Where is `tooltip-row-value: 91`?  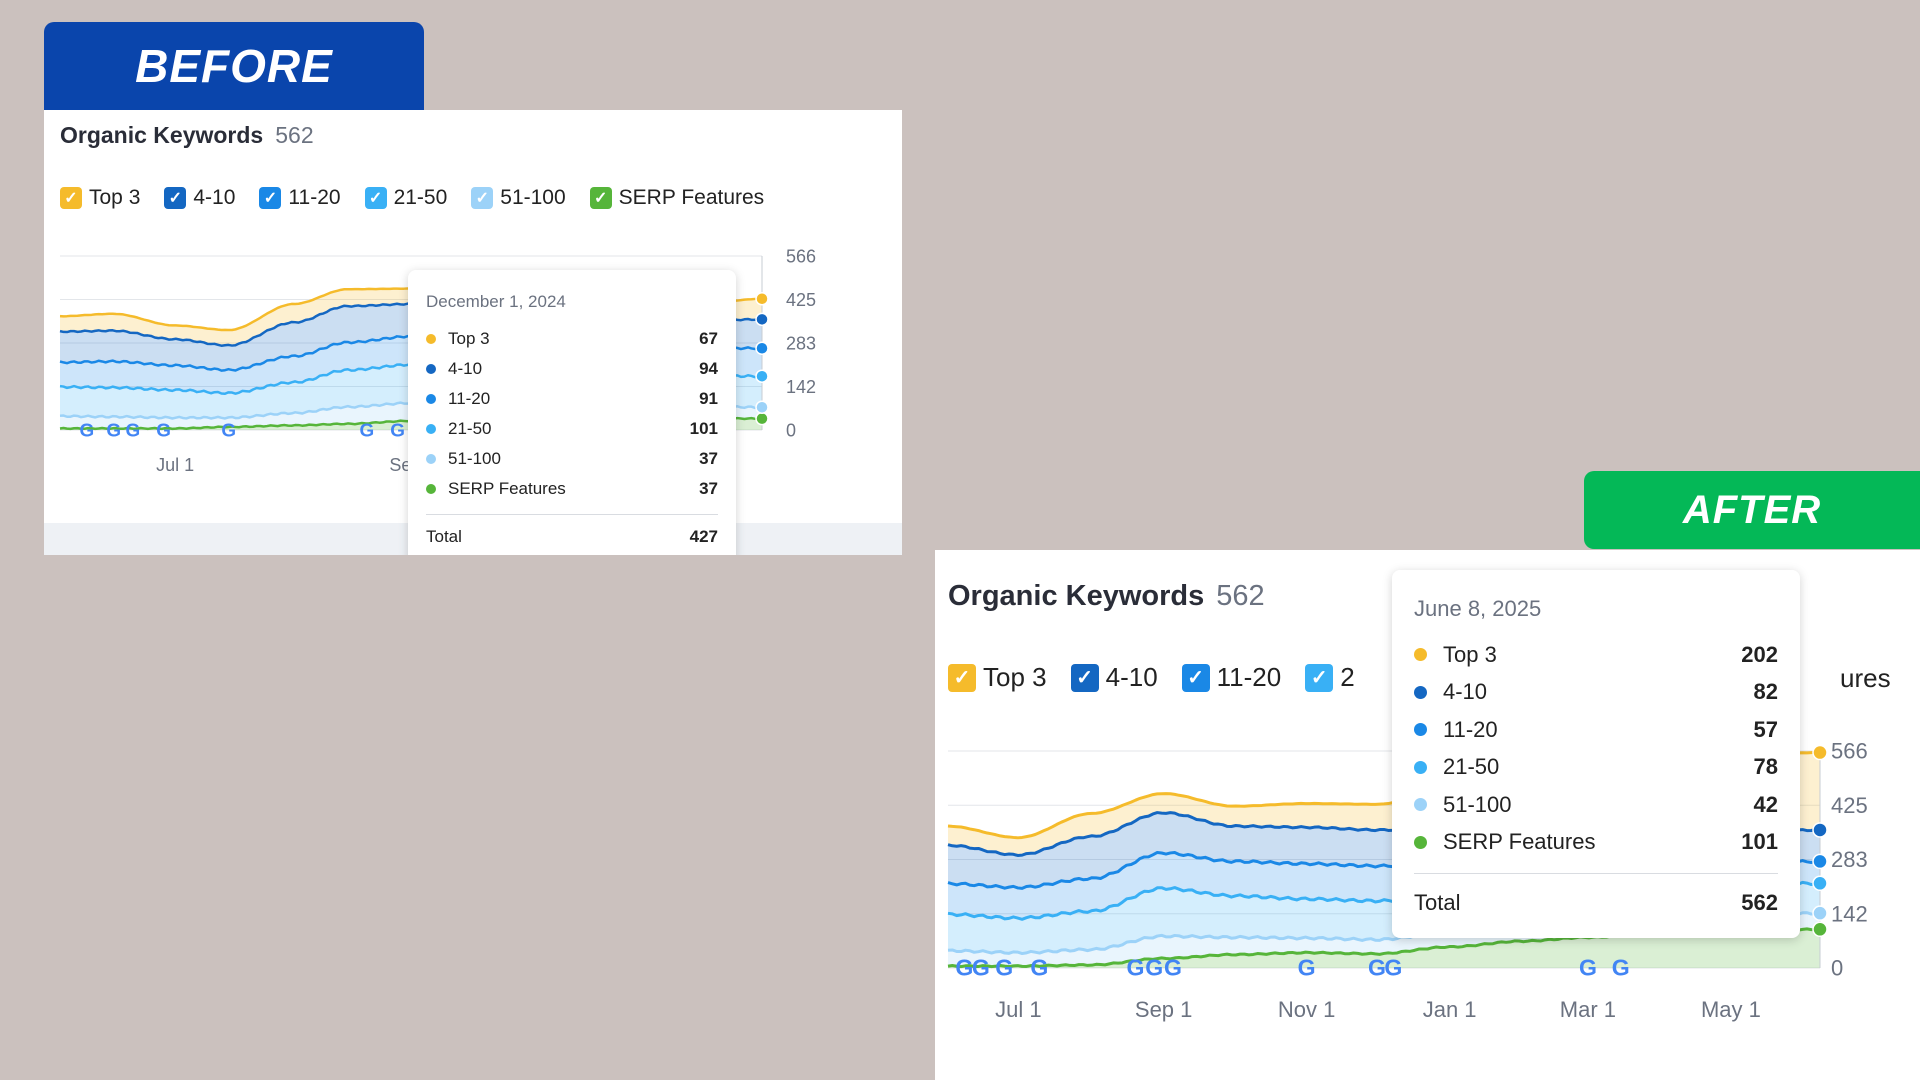 tooltip-row-value: 91 is located at coordinates (708, 398).